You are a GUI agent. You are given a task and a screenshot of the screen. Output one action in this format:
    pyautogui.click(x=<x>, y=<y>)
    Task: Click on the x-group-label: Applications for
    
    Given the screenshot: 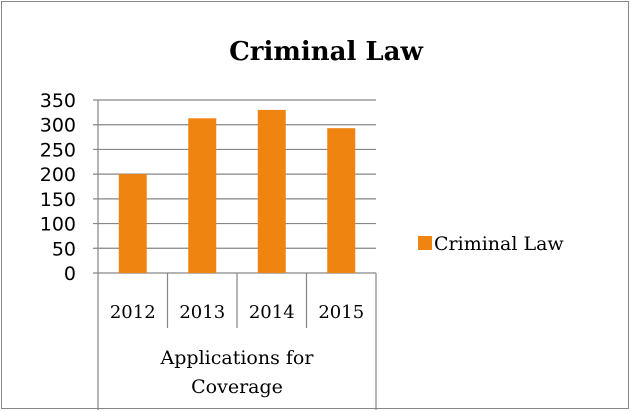 What is the action you would take?
    pyautogui.click(x=237, y=358)
    